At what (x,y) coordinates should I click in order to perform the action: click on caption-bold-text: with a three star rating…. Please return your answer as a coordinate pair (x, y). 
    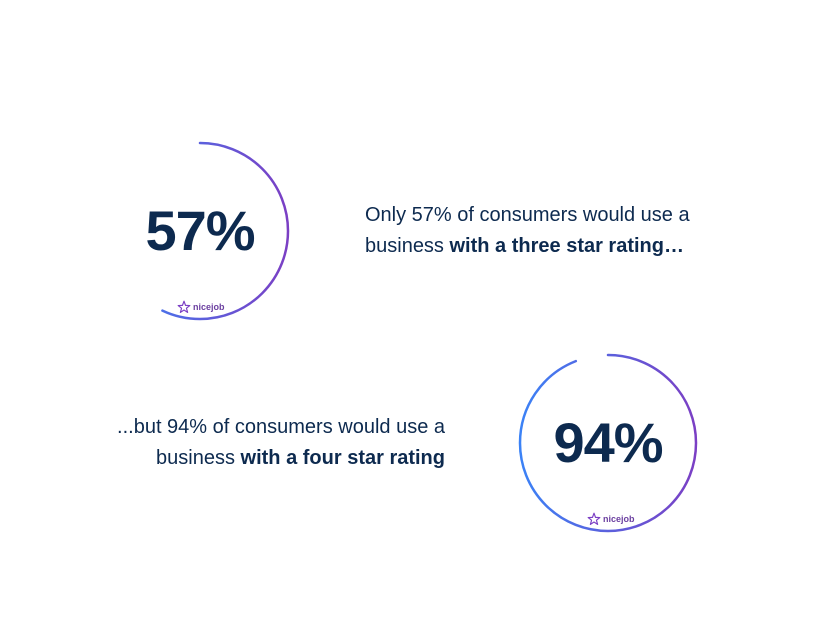
    Looking at the image, I should click on (567, 246).